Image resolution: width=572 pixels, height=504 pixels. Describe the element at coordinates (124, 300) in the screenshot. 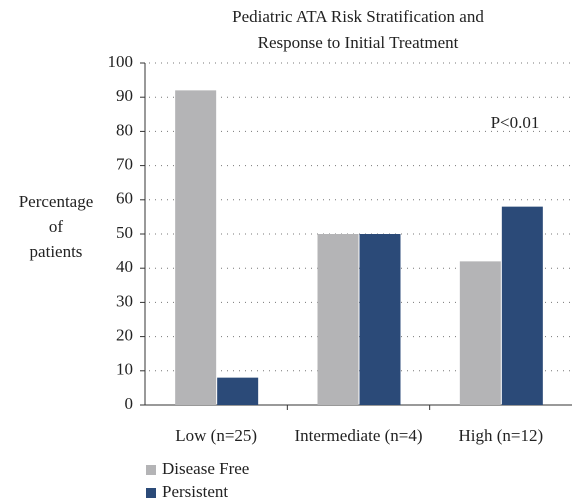

I see `y-tick-label: 30` at that location.